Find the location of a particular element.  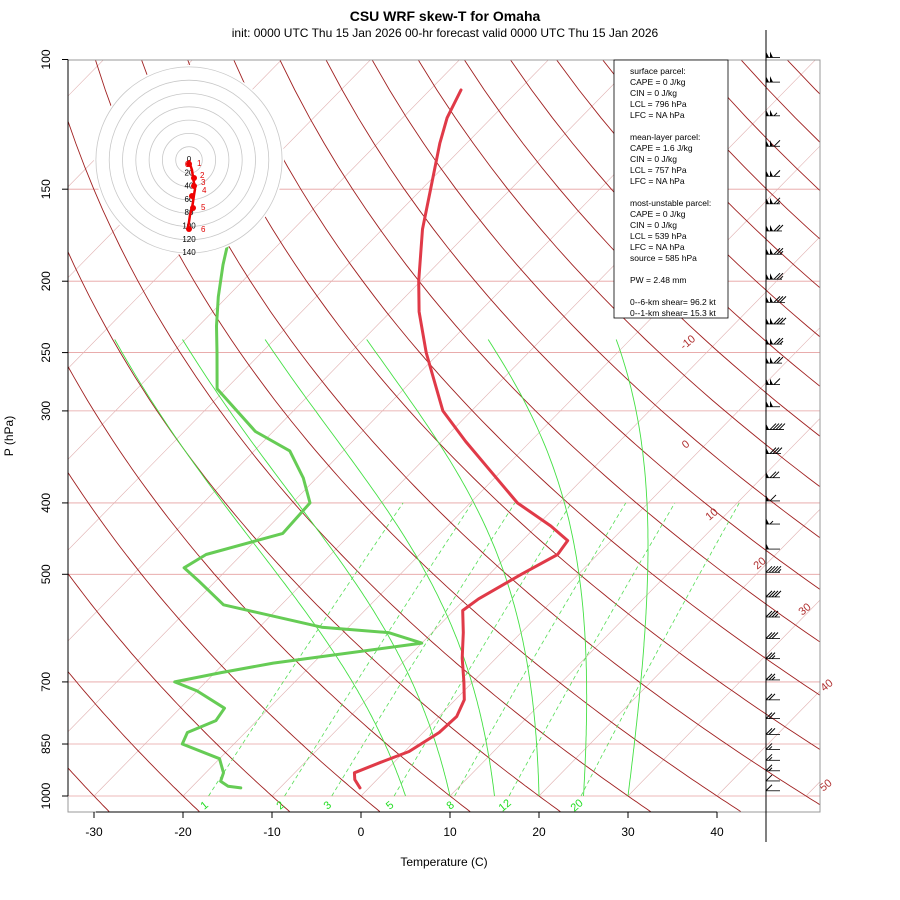

mixing-ratio-label: 1 is located at coordinates (204, 805).